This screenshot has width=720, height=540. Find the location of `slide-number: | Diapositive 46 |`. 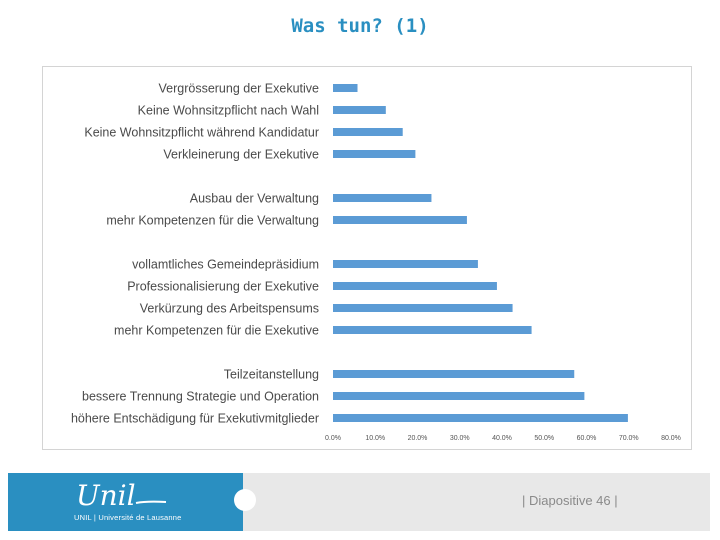

slide-number: | Diapositive 46 | is located at coordinates (570, 500).